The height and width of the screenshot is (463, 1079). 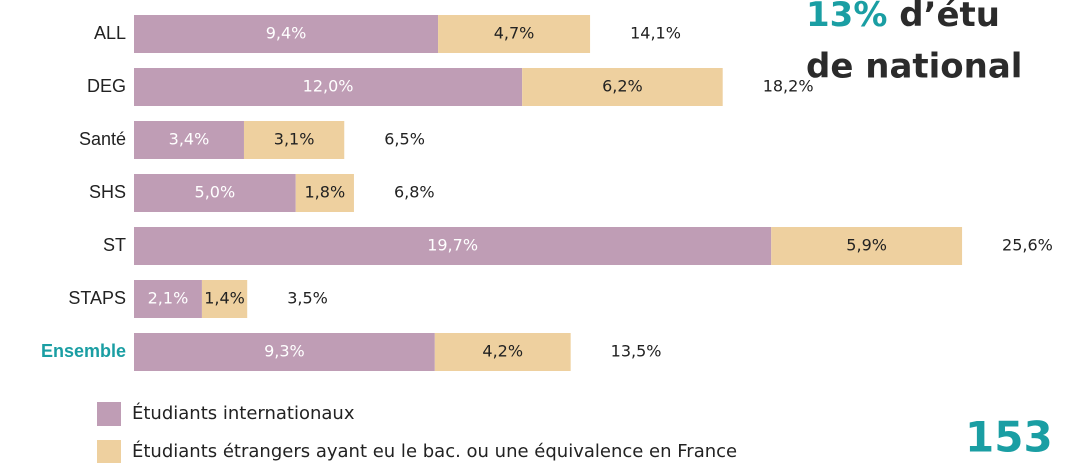 What do you see at coordinates (655, 33) in the screenshot?
I see `total-label: 14,1%` at bounding box center [655, 33].